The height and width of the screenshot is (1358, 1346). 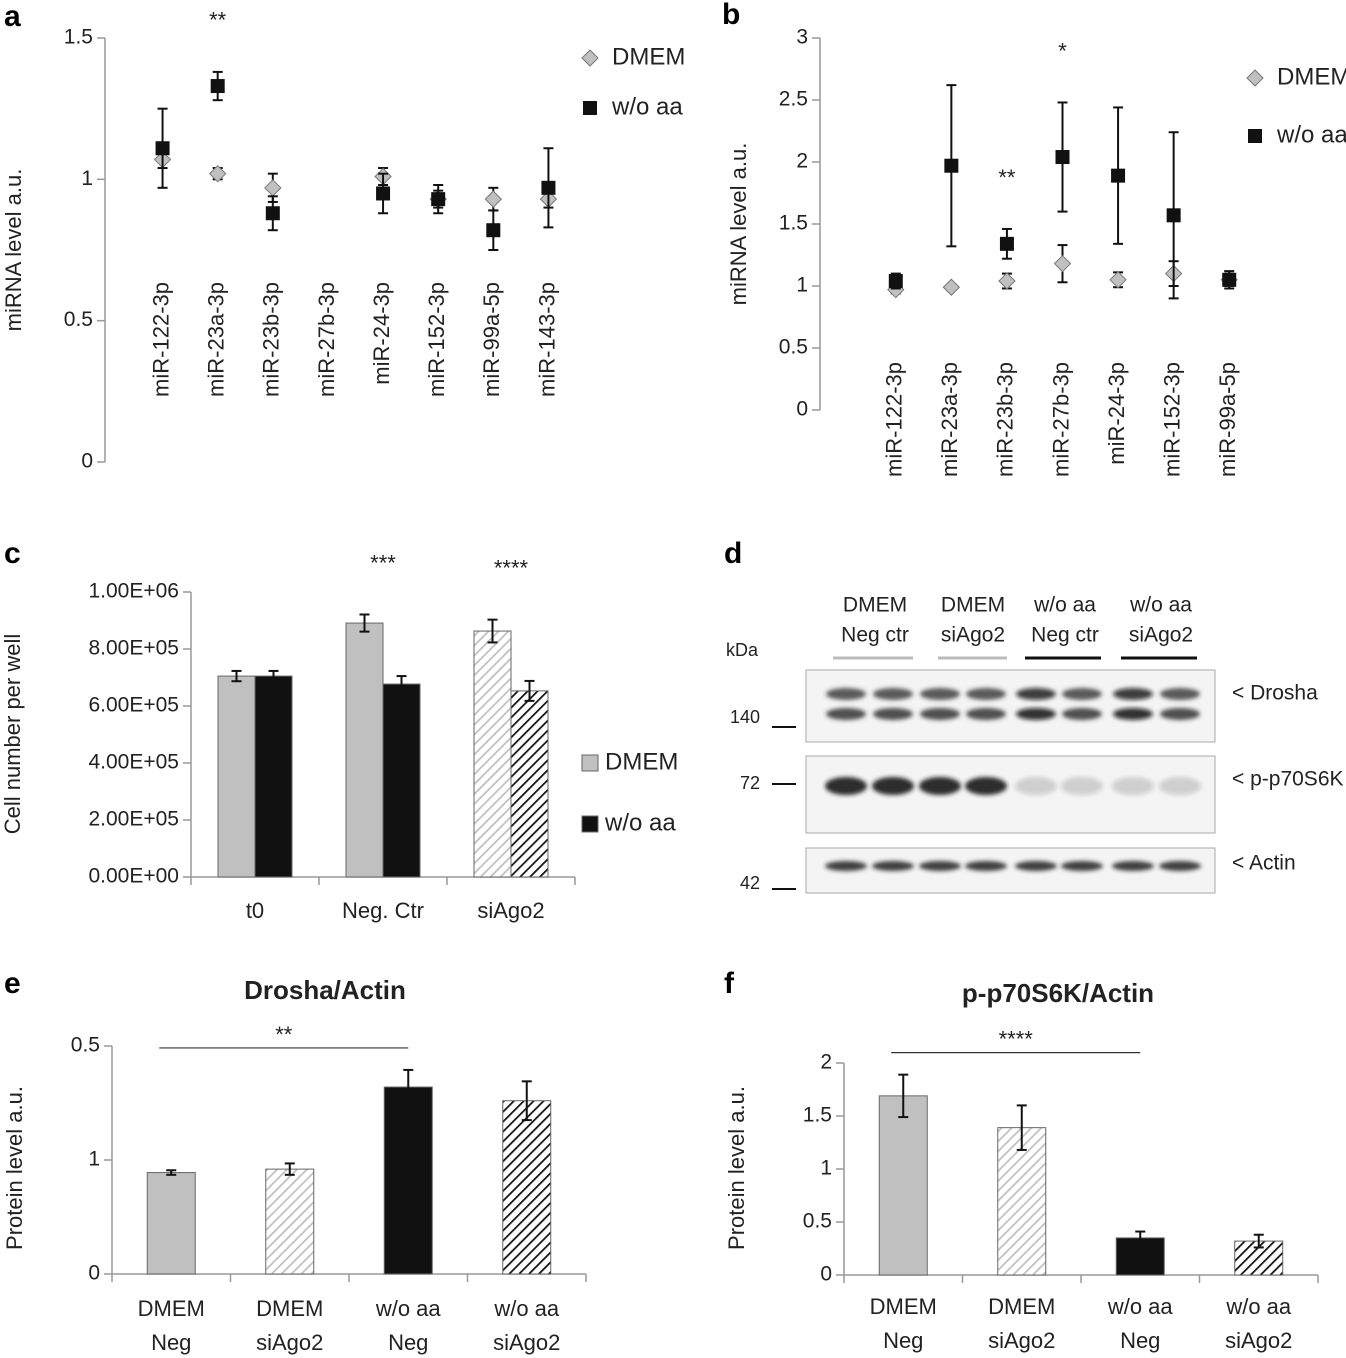 I want to click on blot-membrane, so click(x=1010, y=794).